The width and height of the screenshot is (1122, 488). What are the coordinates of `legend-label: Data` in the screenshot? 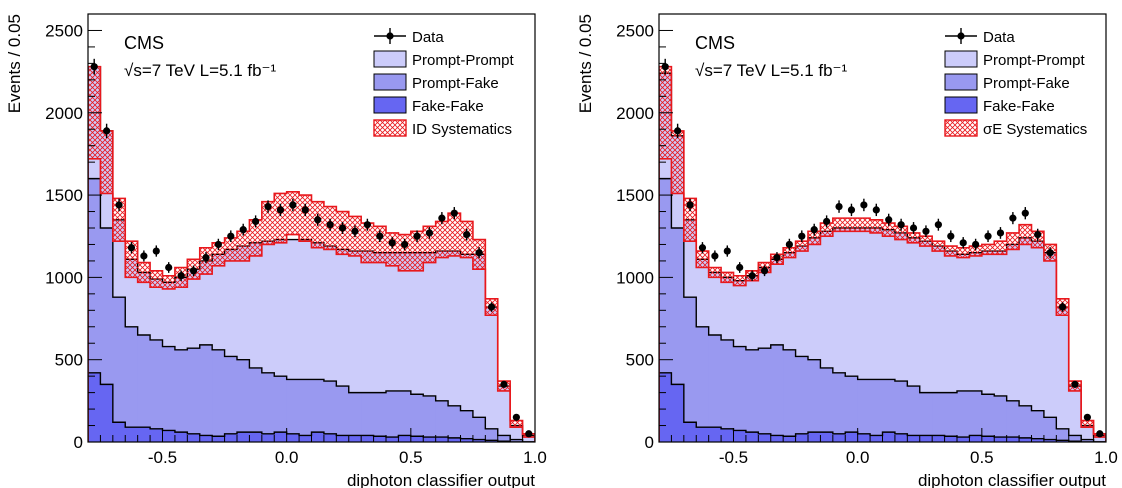 It's located at (428, 37).